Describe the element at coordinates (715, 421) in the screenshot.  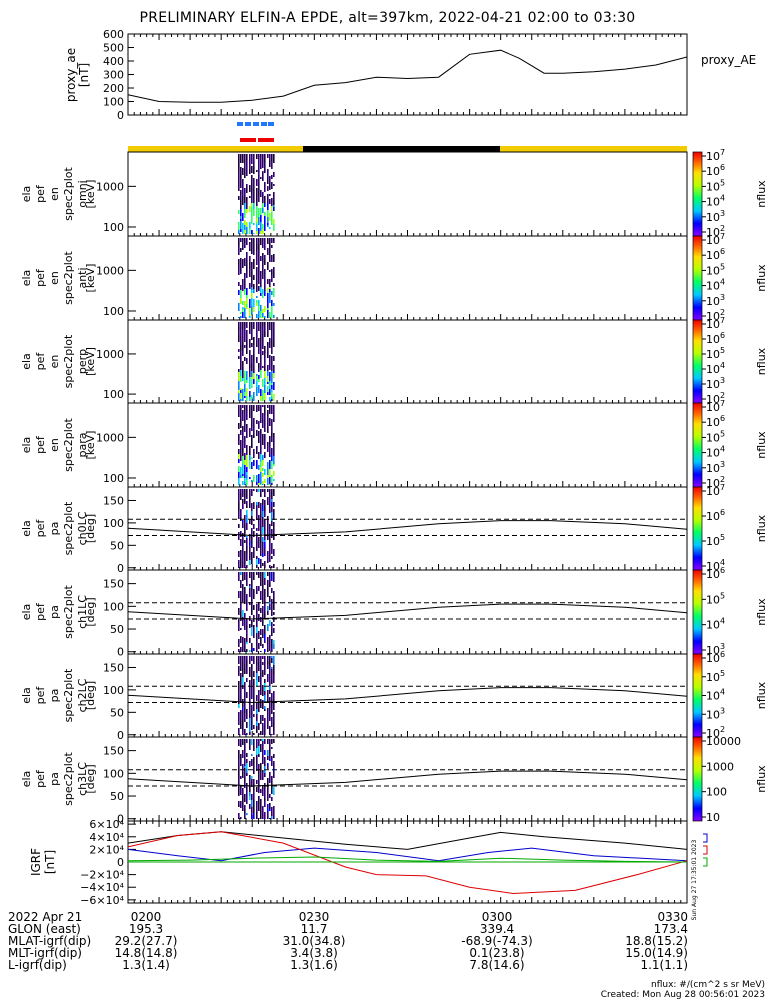
I see `colorbar-tick-label: 10⁶` at that location.